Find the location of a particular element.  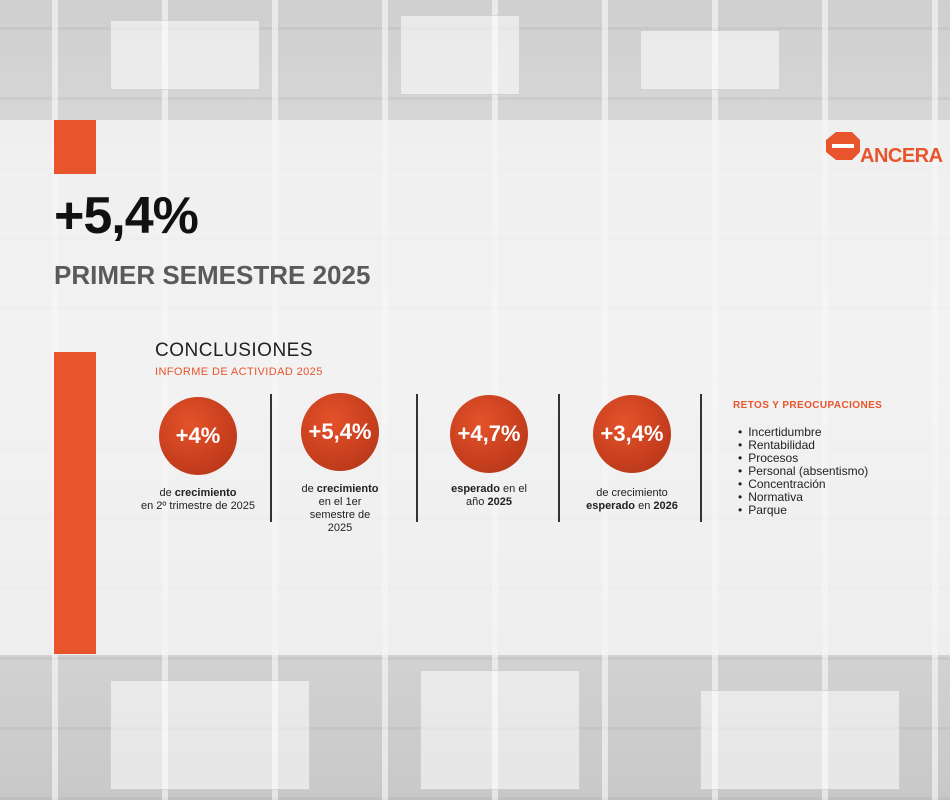

accent-bar-left is located at coordinates (75, 503).